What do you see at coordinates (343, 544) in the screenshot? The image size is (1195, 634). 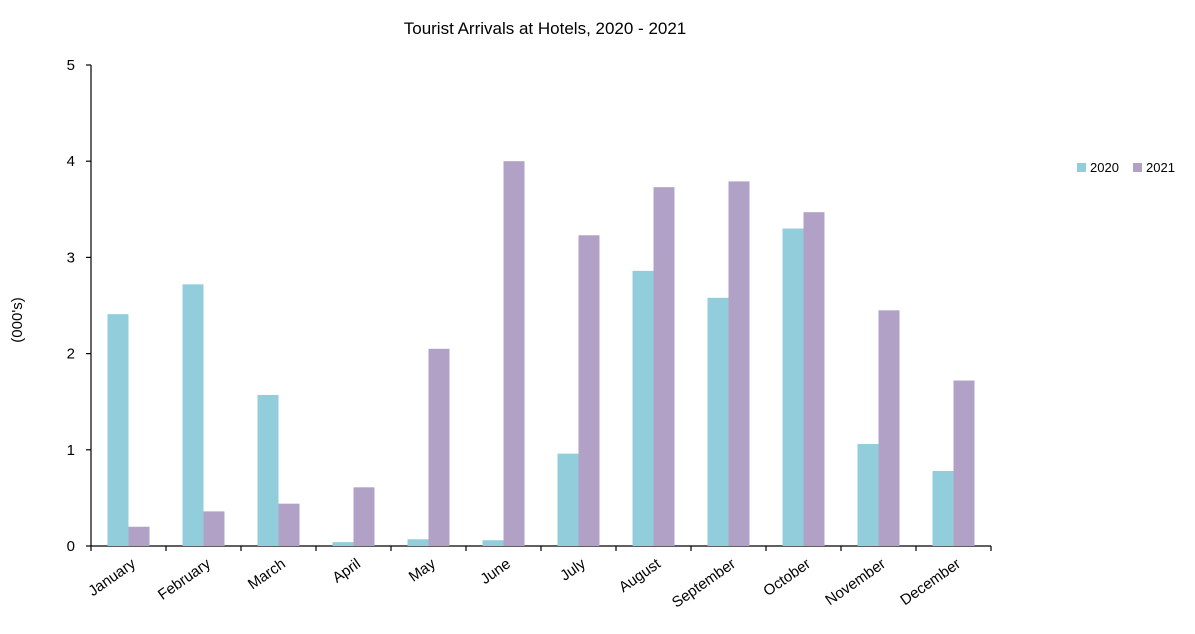 I see `bar-2020-april` at bounding box center [343, 544].